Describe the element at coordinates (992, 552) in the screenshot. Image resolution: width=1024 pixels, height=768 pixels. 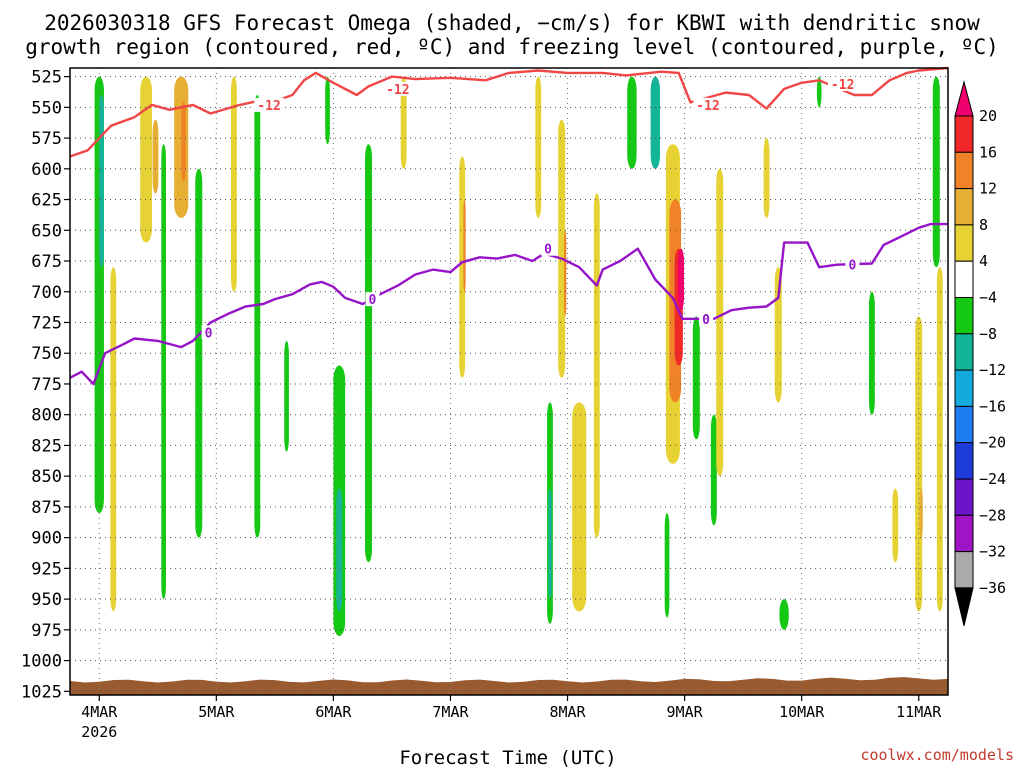
I see `colorbar-label-12: −32` at that location.